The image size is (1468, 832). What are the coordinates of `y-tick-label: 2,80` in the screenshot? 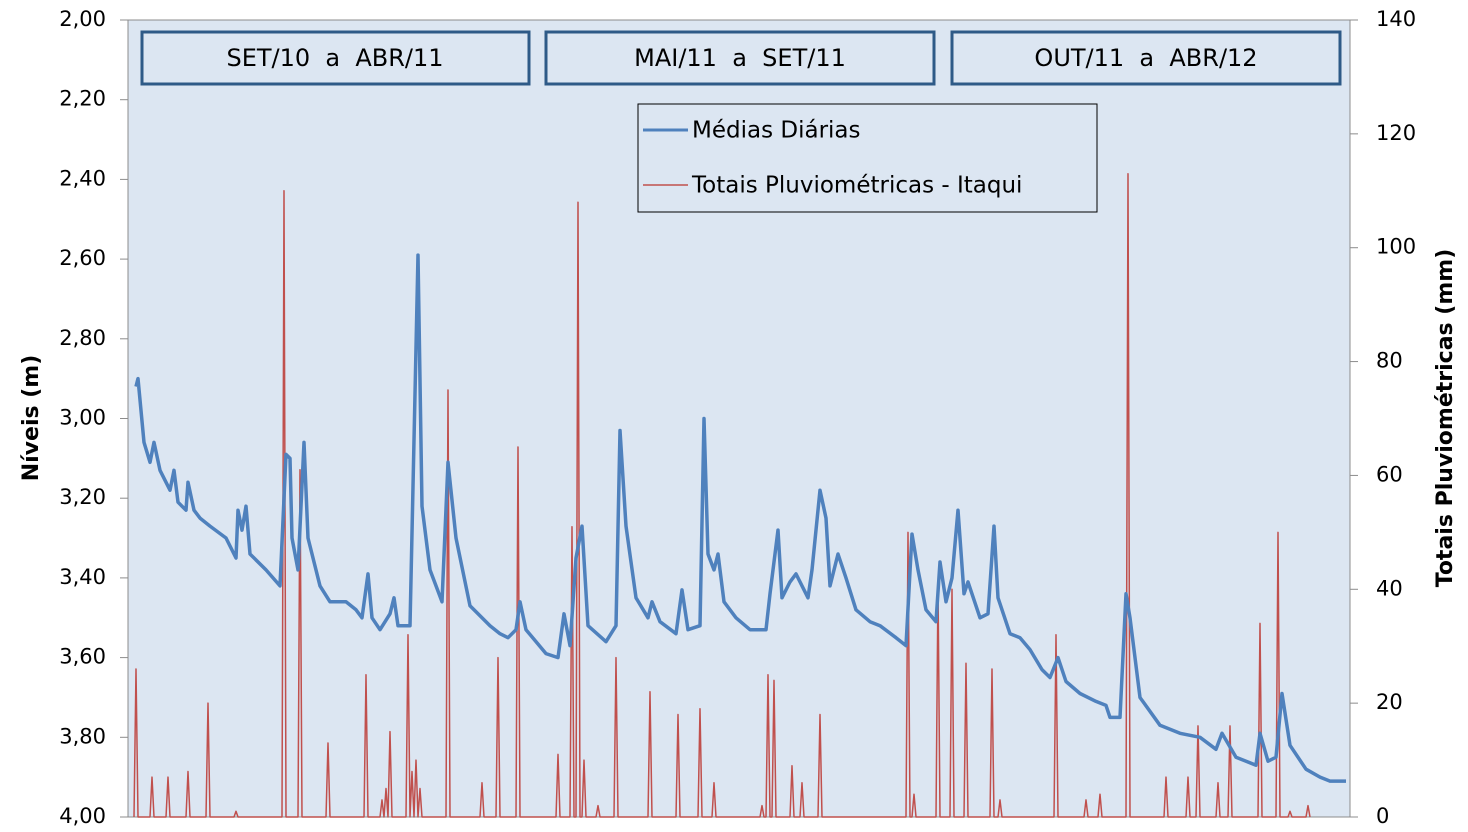 It's located at (82, 338).